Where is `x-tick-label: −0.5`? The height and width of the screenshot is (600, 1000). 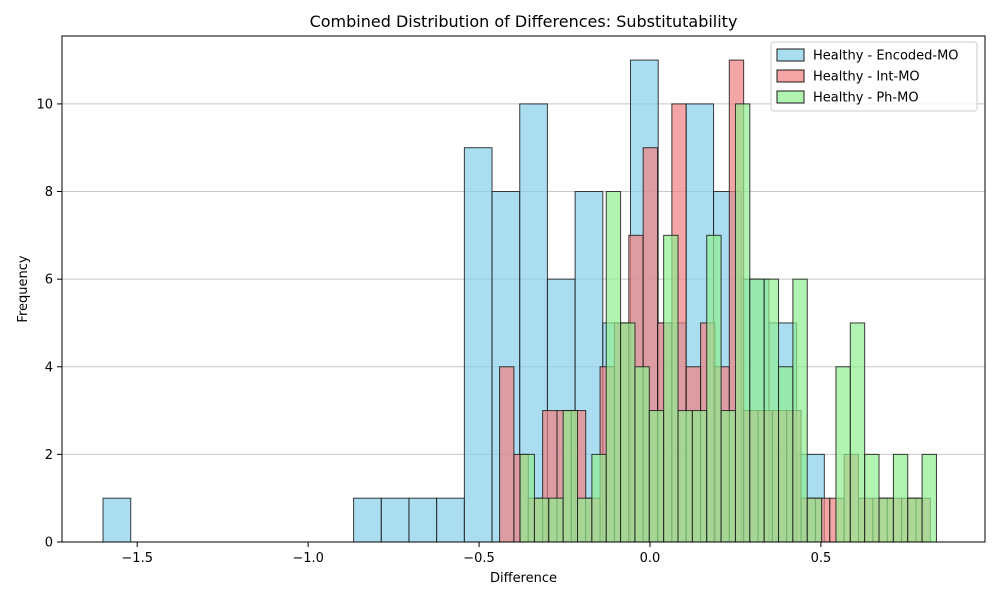
x-tick-label: −0.5 is located at coordinates (479, 558).